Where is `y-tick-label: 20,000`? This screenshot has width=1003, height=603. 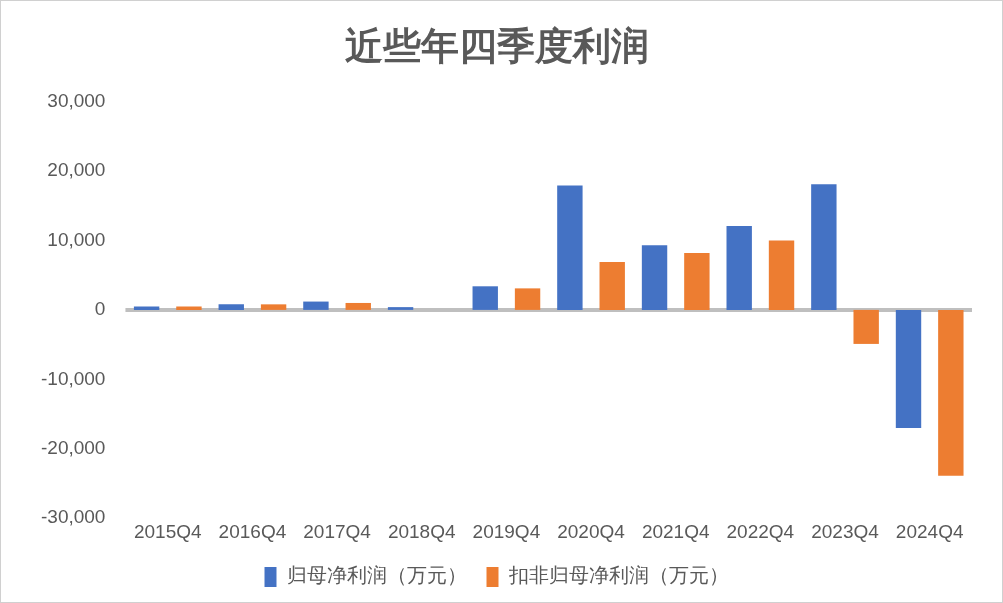
y-tick-label: 20,000 is located at coordinates (76, 170).